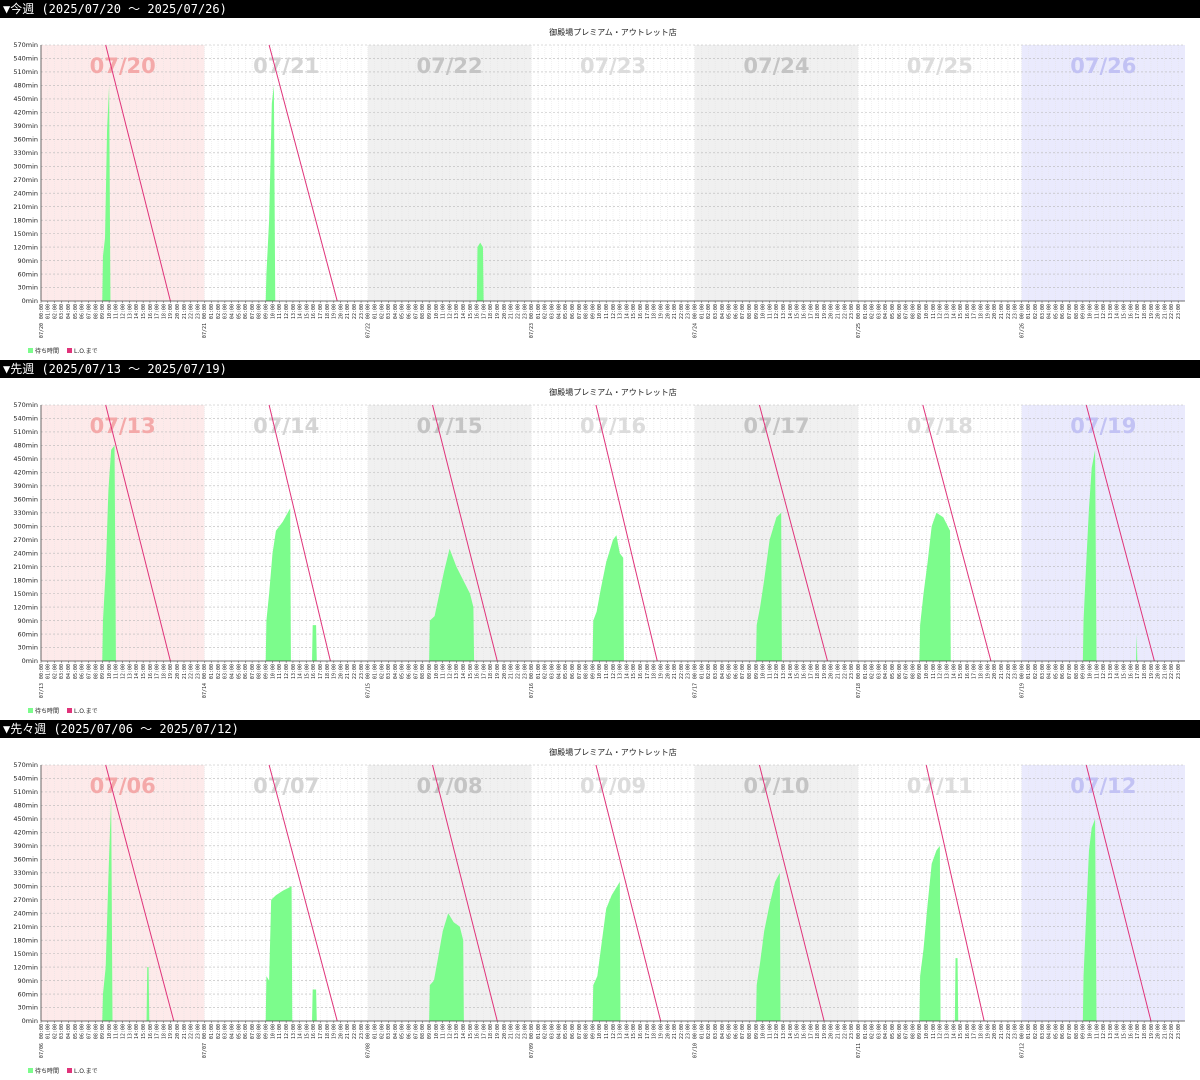  I want to click on y-tick-label: 270min, so click(25, 180).